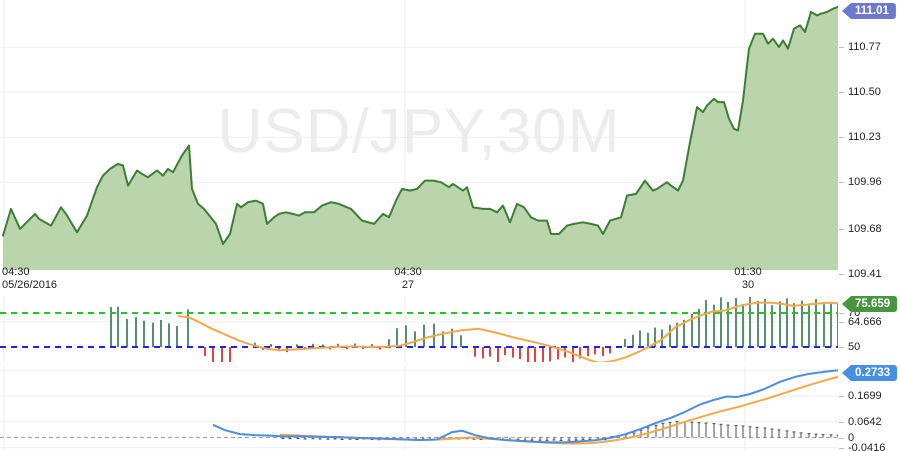  Describe the element at coordinates (865, 274) in the screenshot. I see `y-axis-label: 109.41` at that location.